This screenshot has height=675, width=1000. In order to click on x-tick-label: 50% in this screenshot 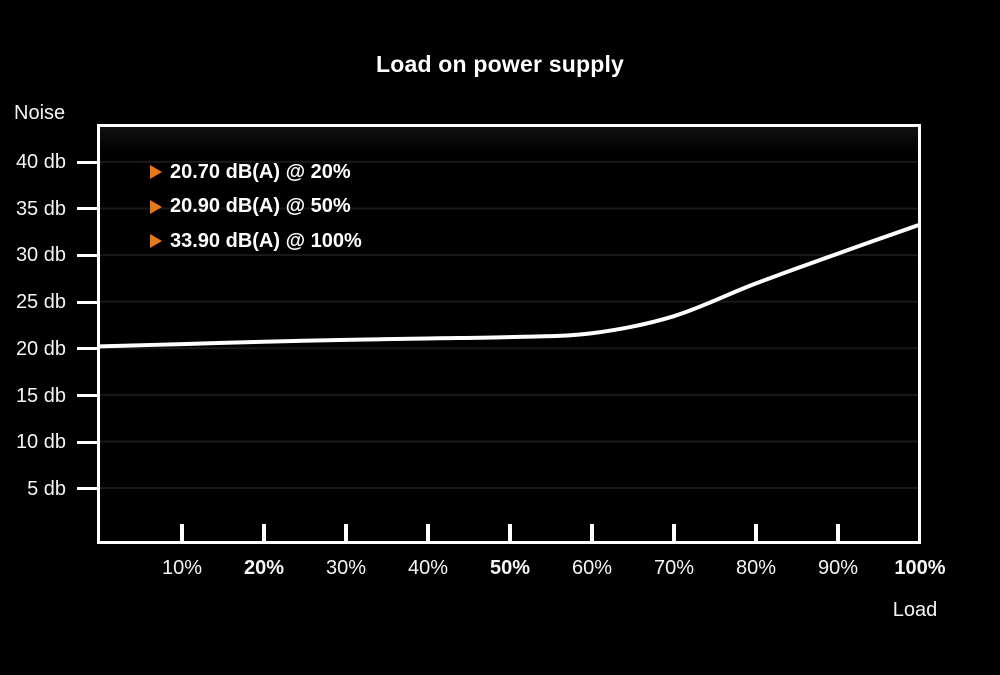, I will do `click(510, 568)`.